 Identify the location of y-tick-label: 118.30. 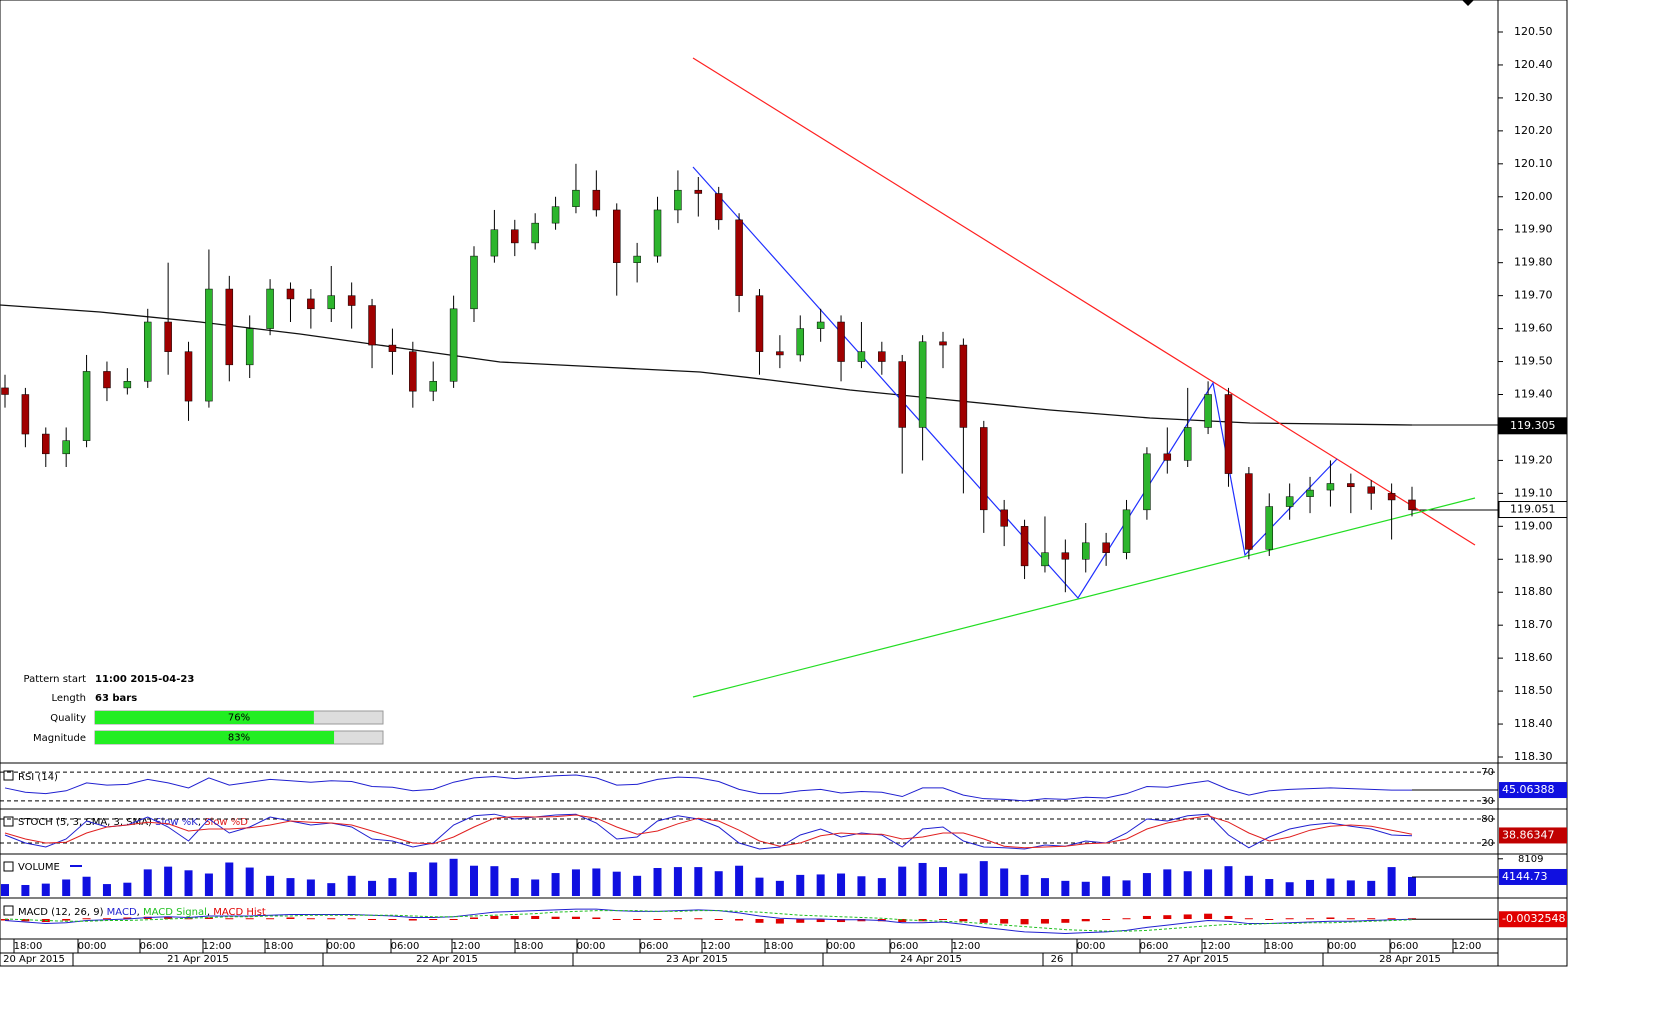
(1533, 756).